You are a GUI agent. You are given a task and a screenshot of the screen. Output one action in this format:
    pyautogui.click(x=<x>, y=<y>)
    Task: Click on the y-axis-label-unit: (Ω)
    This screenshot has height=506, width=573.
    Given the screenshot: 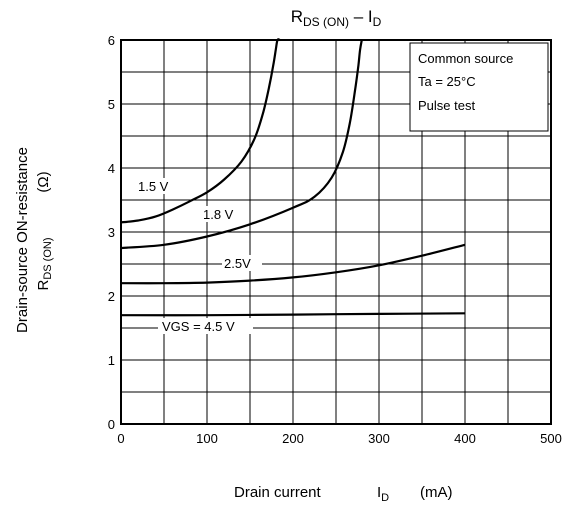 What is the action you would take?
    pyautogui.click(x=43, y=181)
    